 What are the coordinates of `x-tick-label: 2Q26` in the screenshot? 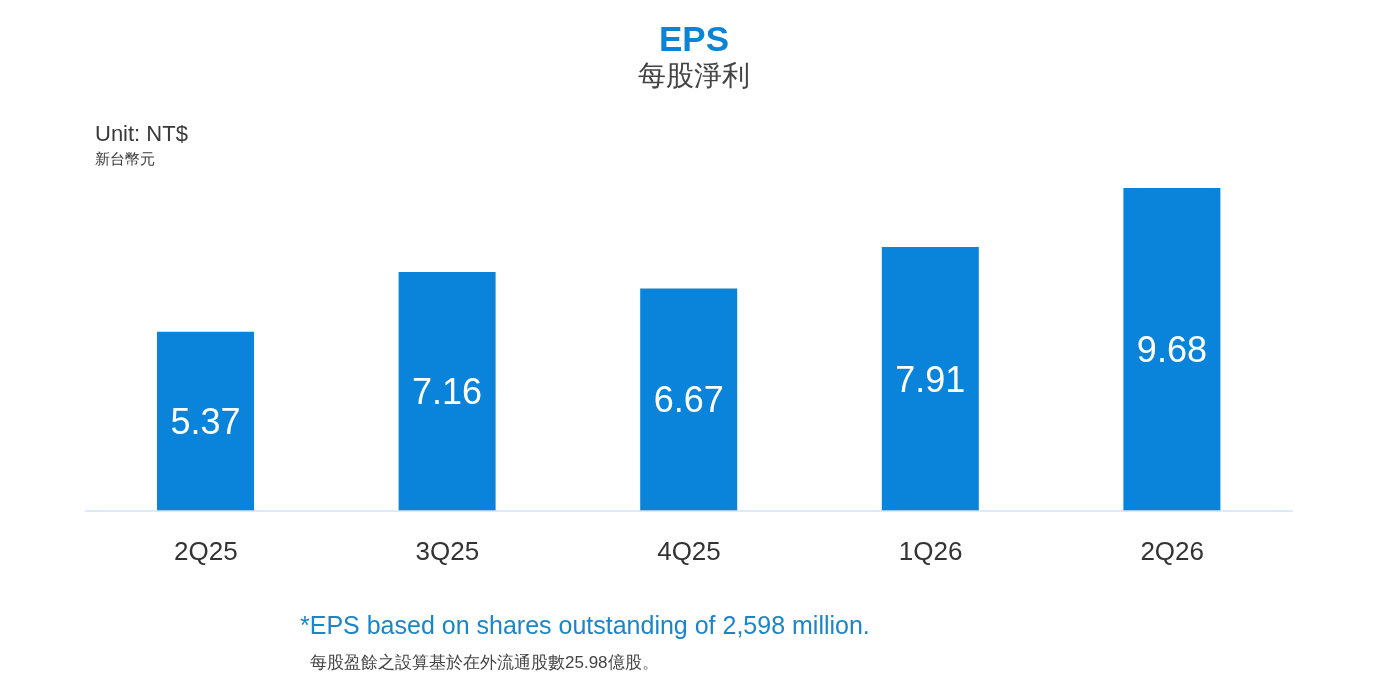 It's located at (1172, 551).